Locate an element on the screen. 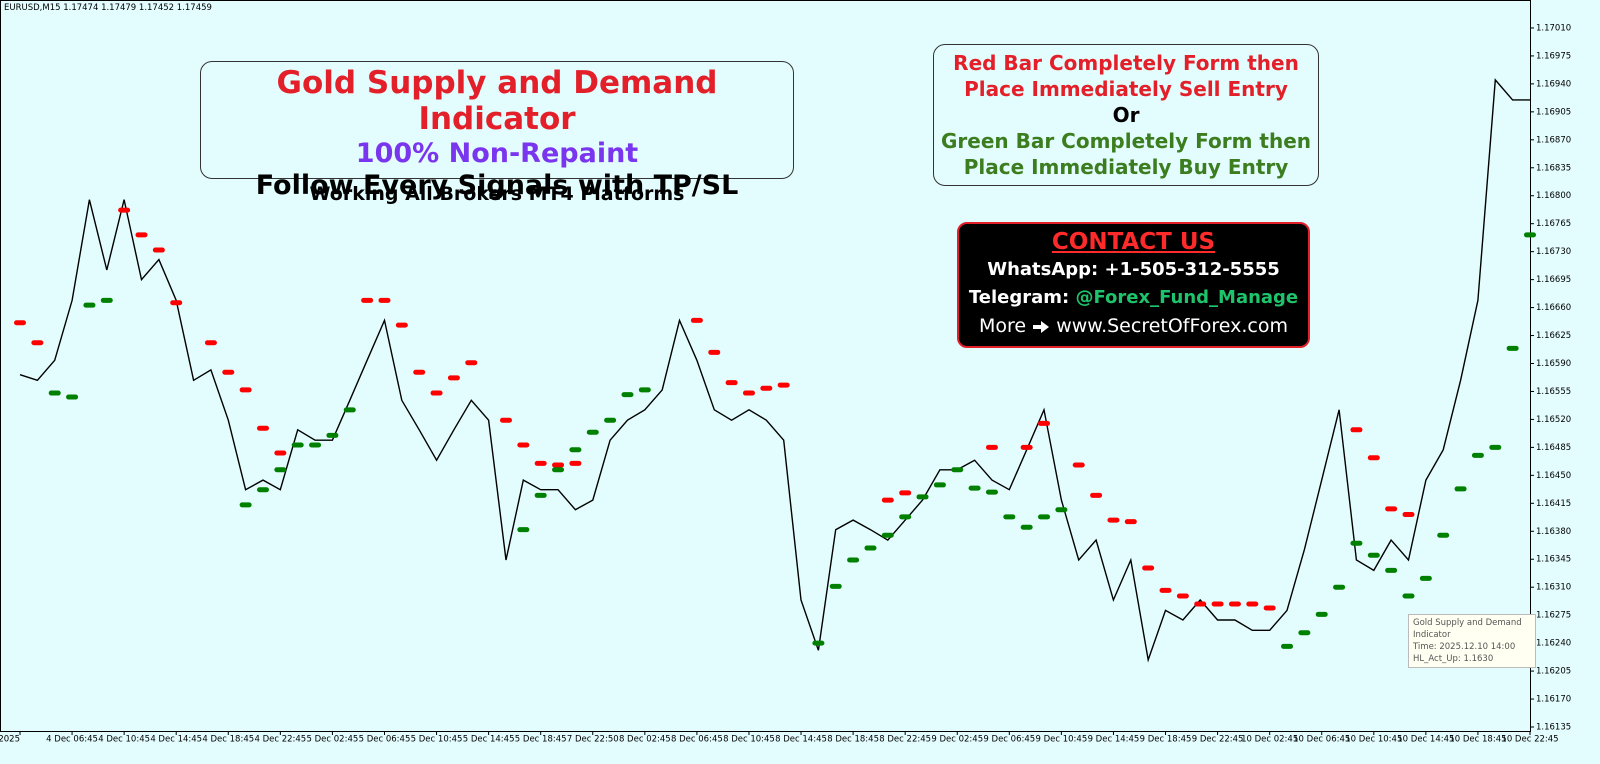 Image resolution: width=1600 pixels, height=764 pixels. buy-text: Place Immediately Buy Entry is located at coordinates (1126, 167).